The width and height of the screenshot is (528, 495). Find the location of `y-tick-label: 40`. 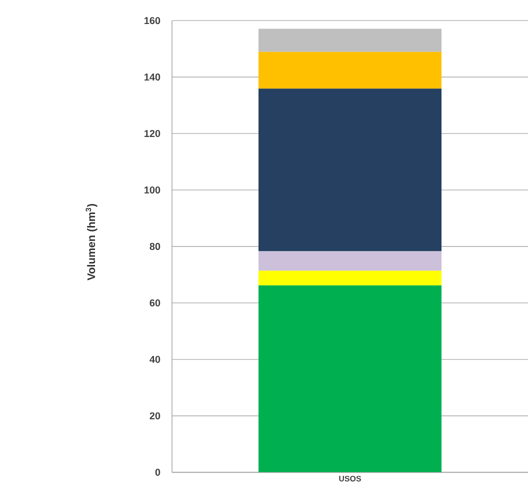

y-tick-label: 40 is located at coordinates (155, 359).